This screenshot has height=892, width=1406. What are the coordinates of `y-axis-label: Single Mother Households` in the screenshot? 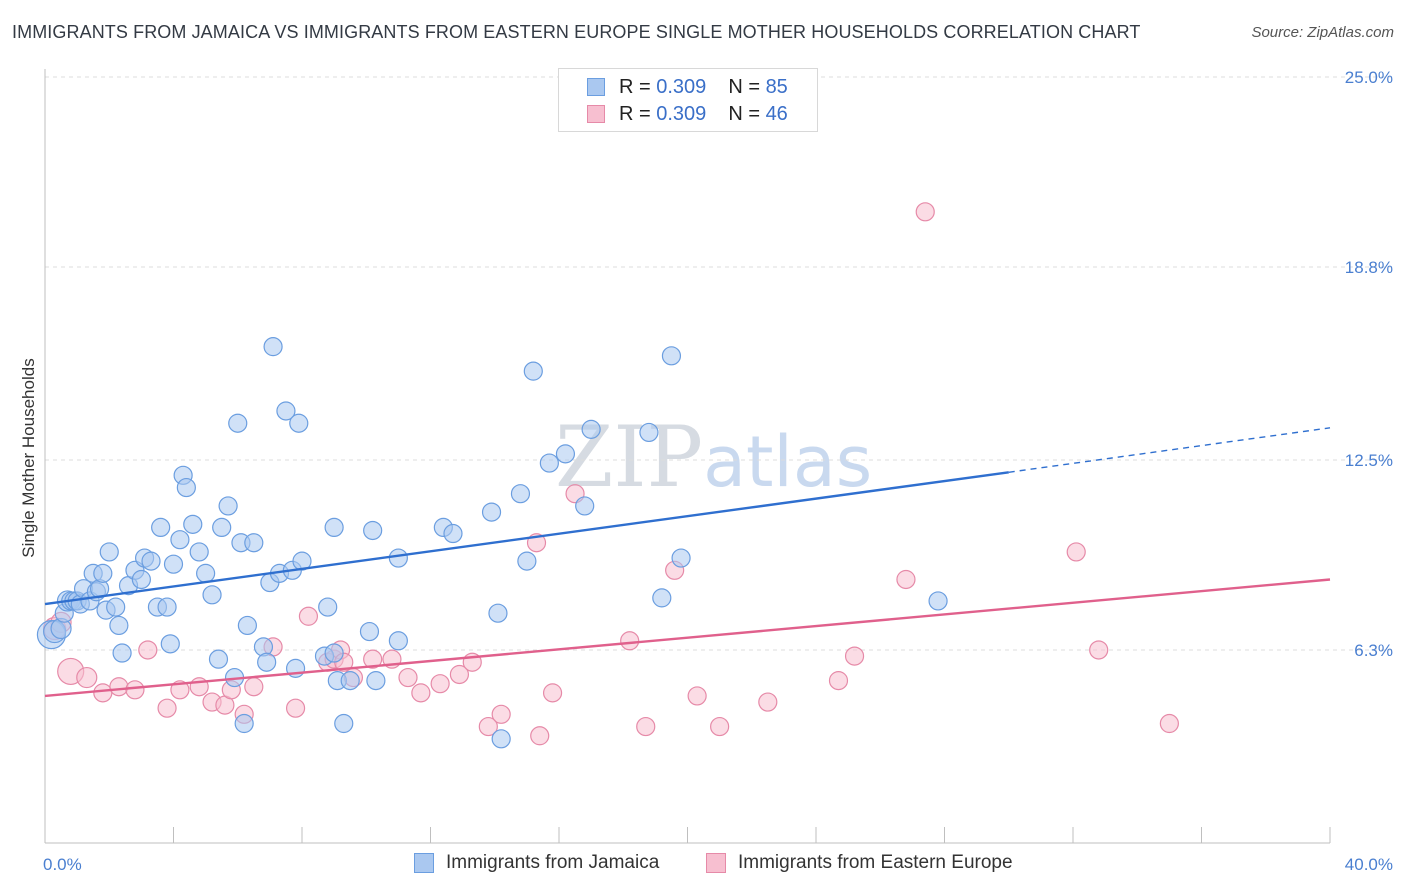 It's located at (28, 457).